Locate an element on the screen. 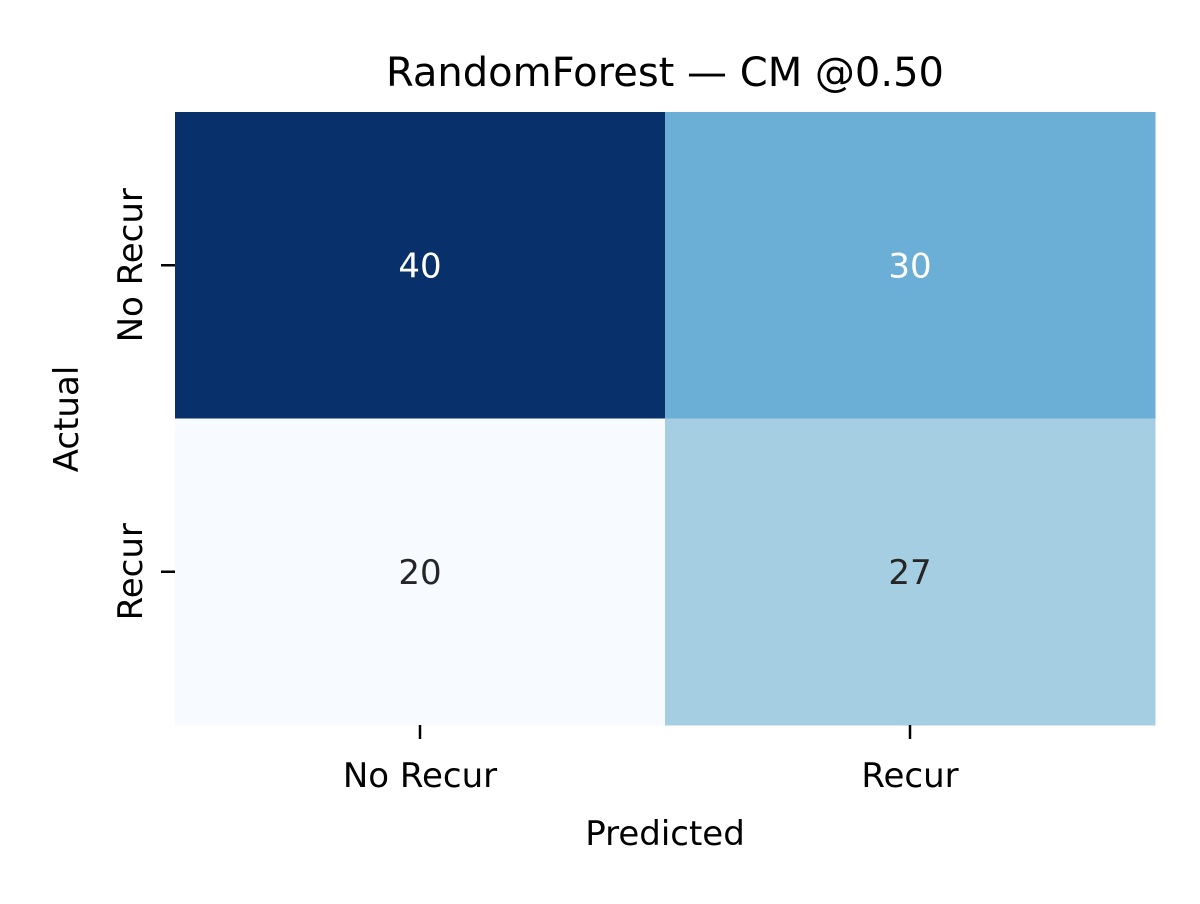 Image resolution: width=1200 pixels, height=904 pixels. heatmap-cell-recur-recur is located at coordinates (910, 572).